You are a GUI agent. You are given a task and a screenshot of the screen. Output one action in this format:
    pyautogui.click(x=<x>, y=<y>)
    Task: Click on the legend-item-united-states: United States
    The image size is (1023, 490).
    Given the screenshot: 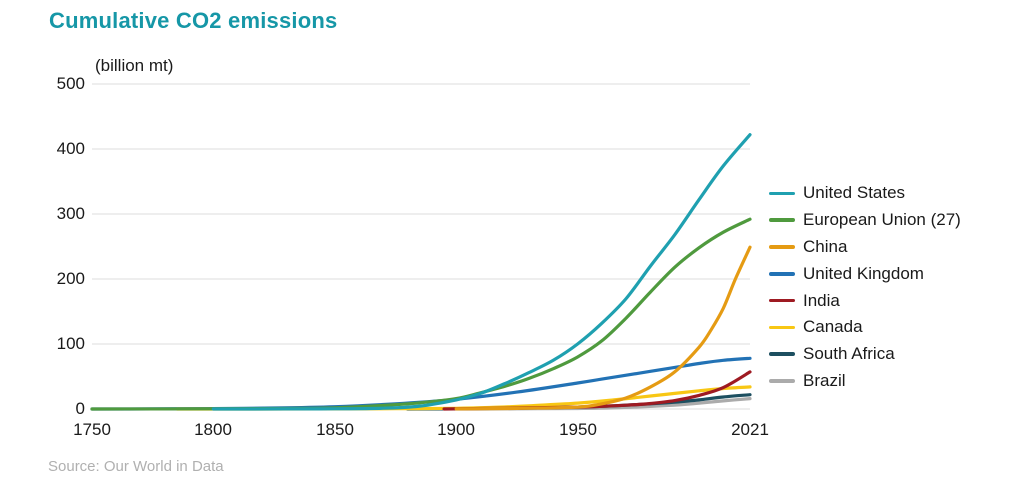 What is the action you would take?
    pyautogui.click(x=865, y=193)
    